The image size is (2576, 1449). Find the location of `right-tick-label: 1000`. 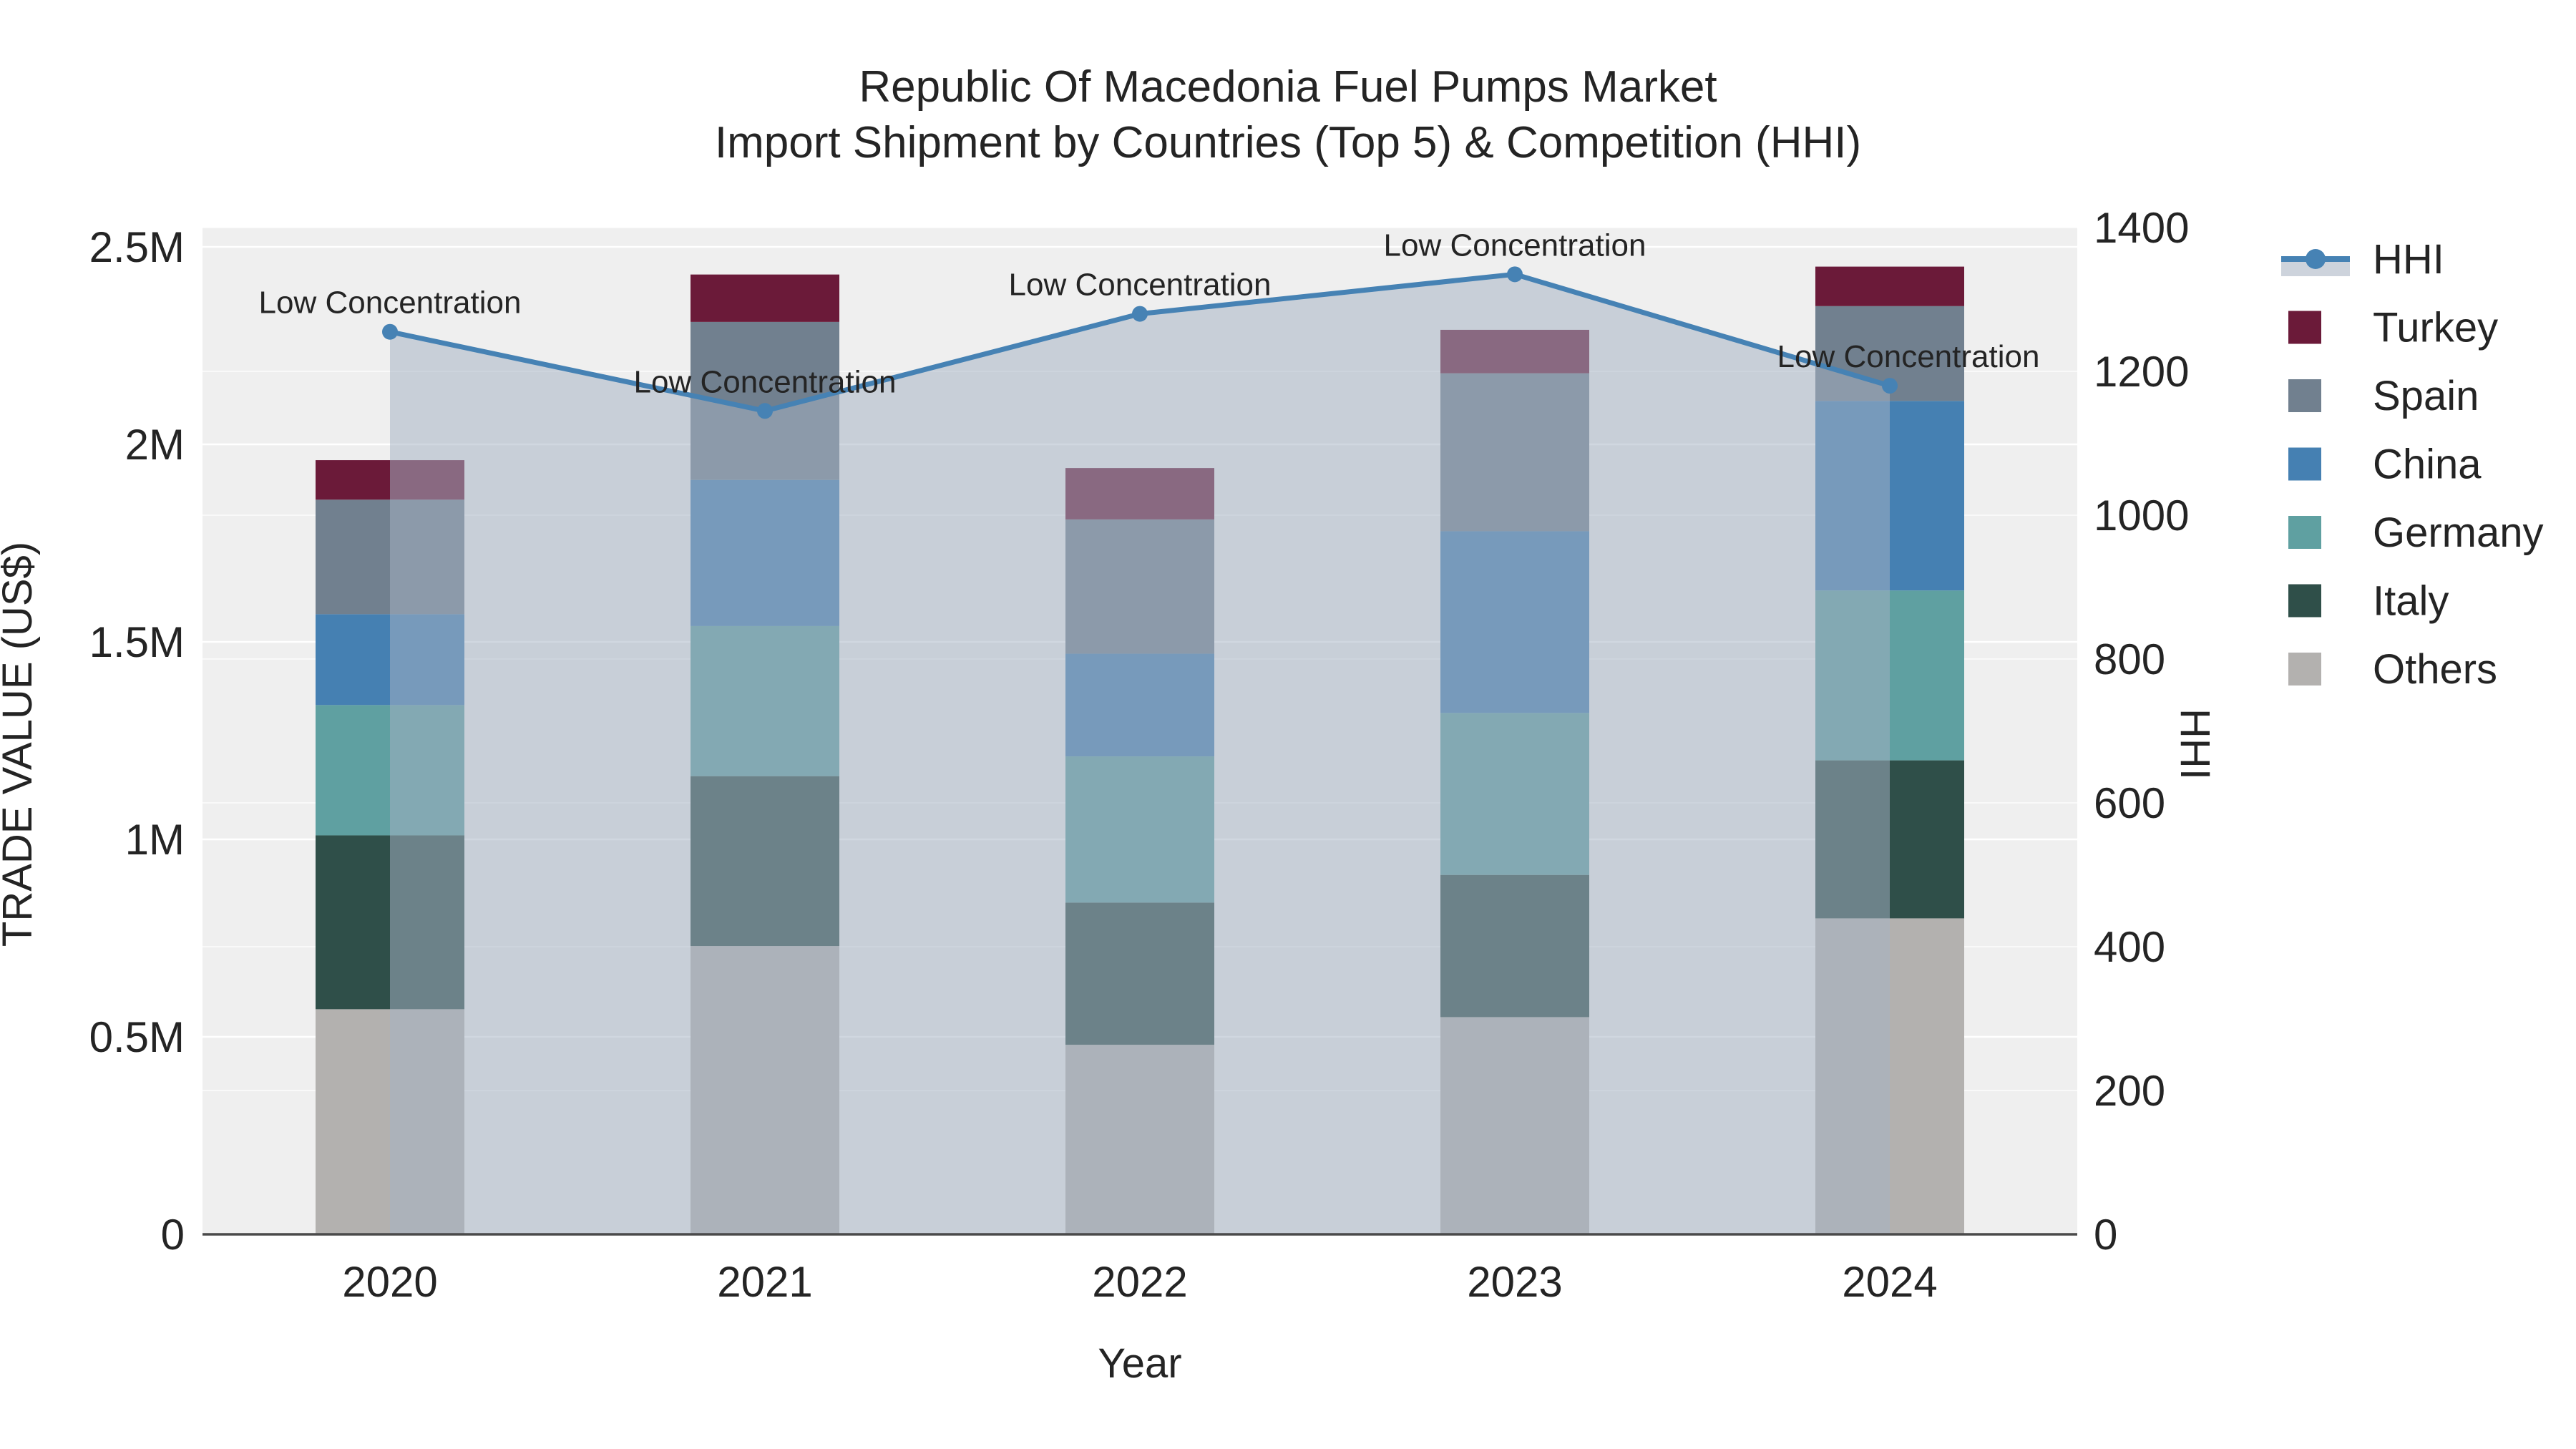

right-tick-label: 1000 is located at coordinates (2141, 516).